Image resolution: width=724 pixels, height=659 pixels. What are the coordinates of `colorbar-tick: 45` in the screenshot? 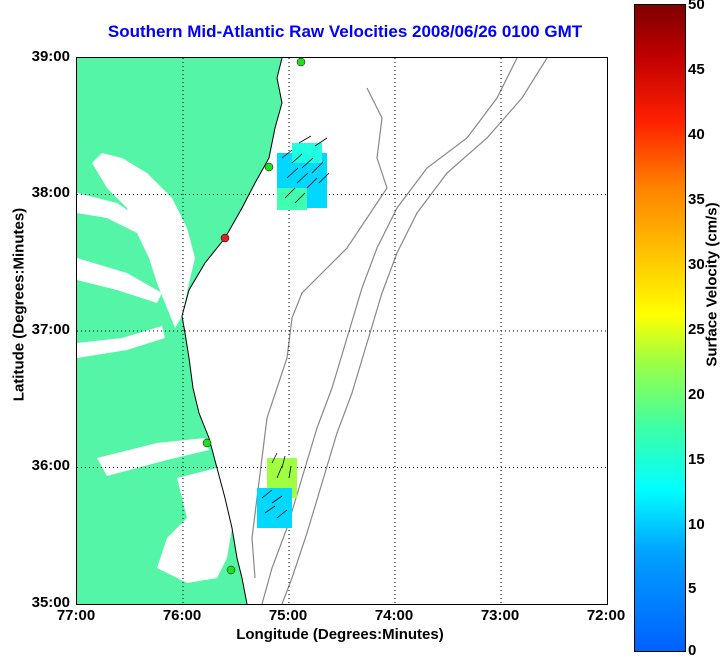 It's located at (696, 69).